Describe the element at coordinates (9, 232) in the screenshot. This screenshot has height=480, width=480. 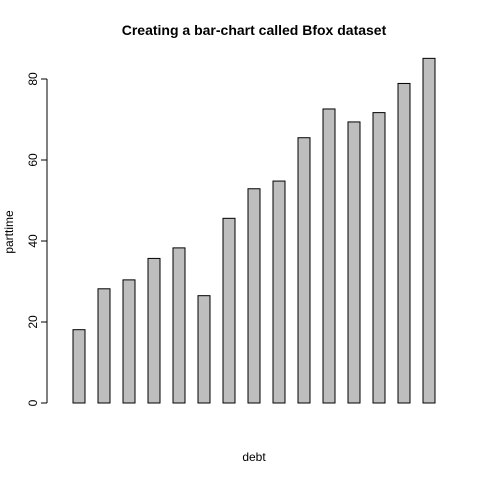
I see `y-axis-label: parttime` at that location.